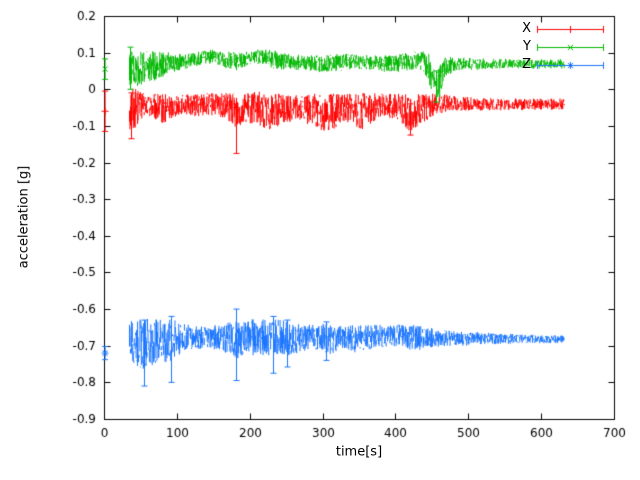 This screenshot has height=480, width=640. I want to click on legend-label-y: Y, so click(527, 46).